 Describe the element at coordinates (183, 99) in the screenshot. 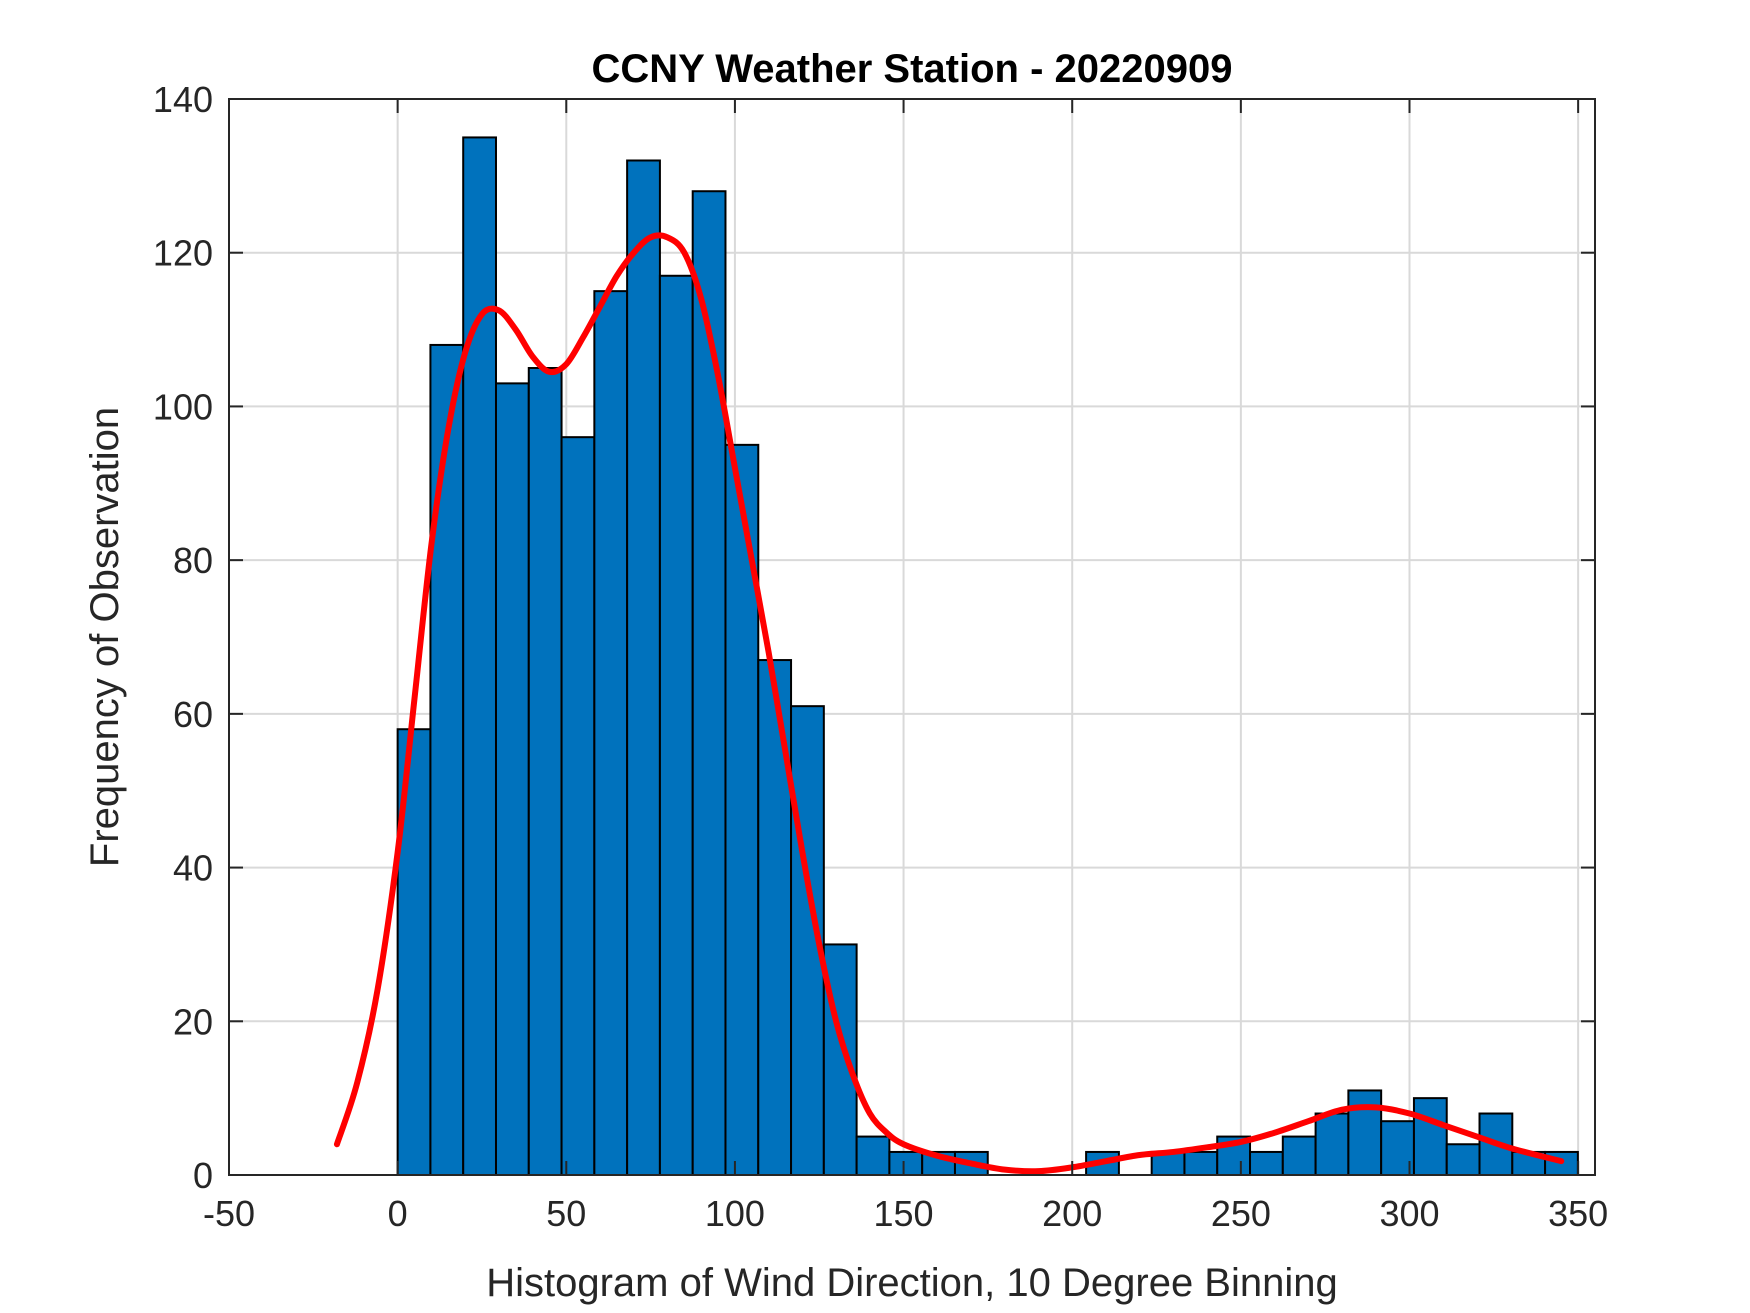

I see `y-tick-label: 140` at that location.